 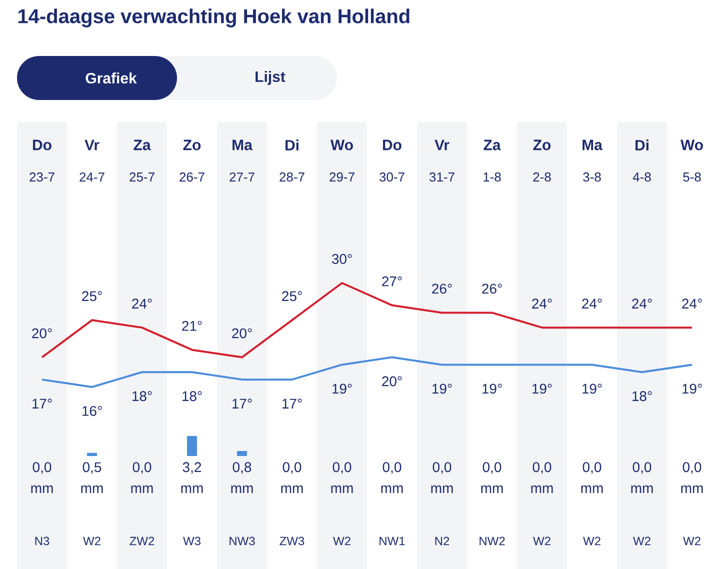 I want to click on x-tick-label: NW1, so click(x=392, y=541).